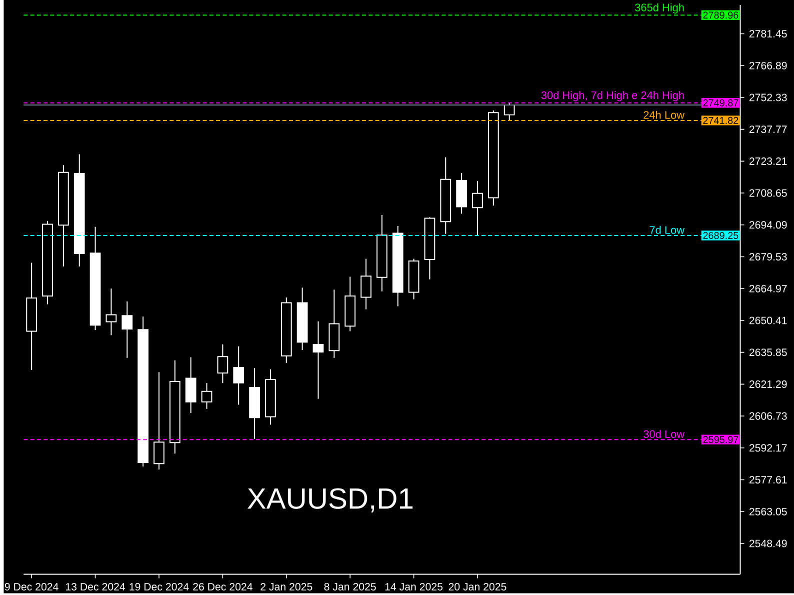 The width and height of the screenshot is (794, 595). I want to click on ref-line-label: 365d High, so click(659, 8).